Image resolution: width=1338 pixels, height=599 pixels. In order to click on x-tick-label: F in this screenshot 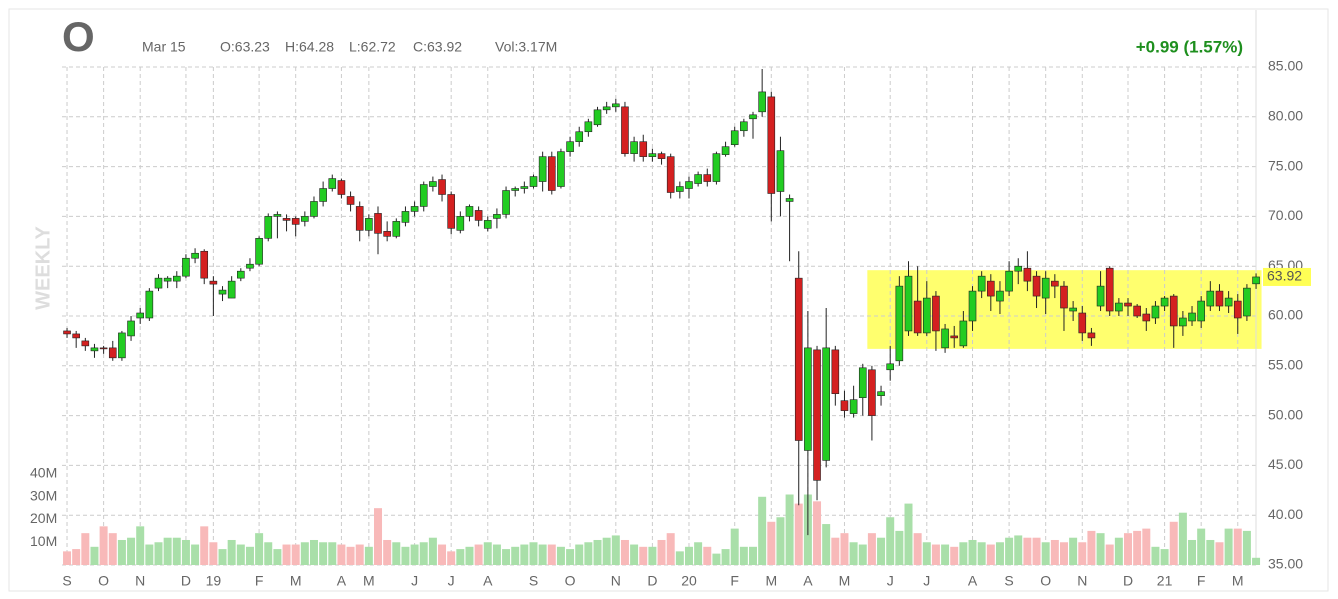, I will do `click(259, 581)`.